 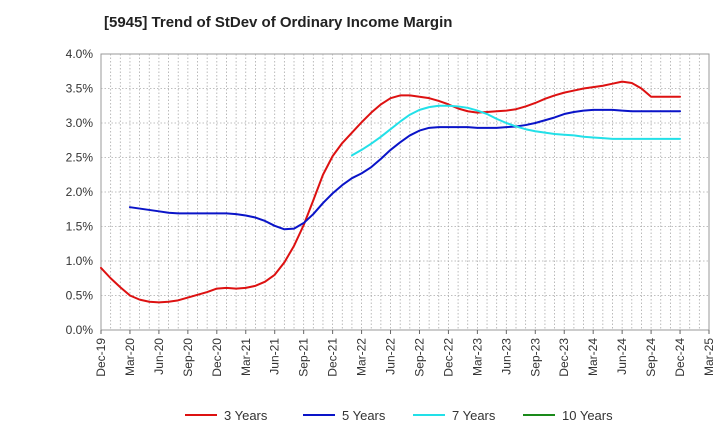 What do you see at coordinates (399, 415) in the screenshot?
I see `legend: 3 Years 5 Years 7 Years 10 Years` at bounding box center [399, 415].